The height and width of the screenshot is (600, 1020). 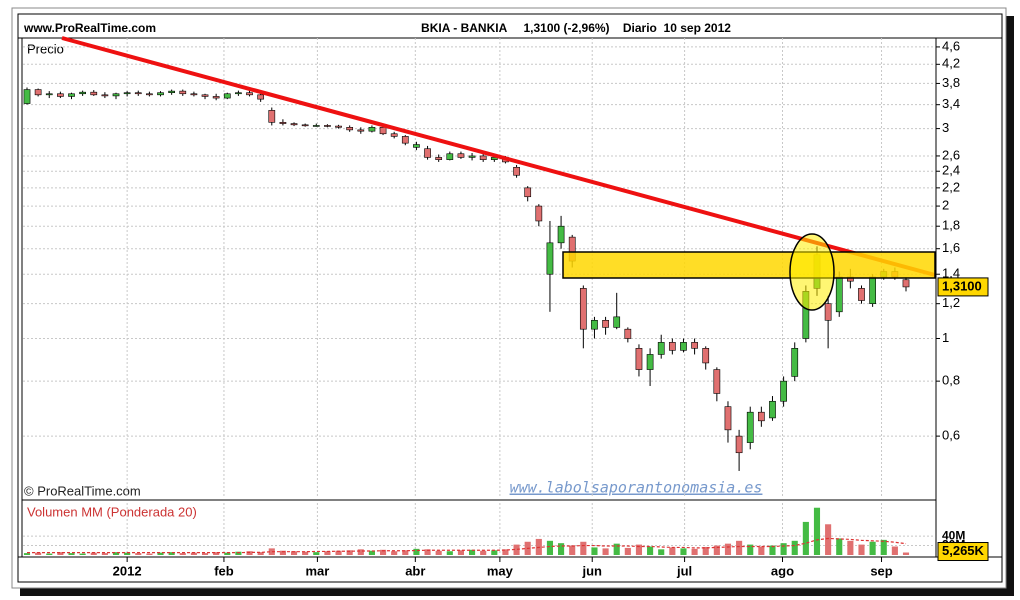 What do you see at coordinates (951, 273) in the screenshot?
I see `y-tick-label: 1,4` at bounding box center [951, 273].